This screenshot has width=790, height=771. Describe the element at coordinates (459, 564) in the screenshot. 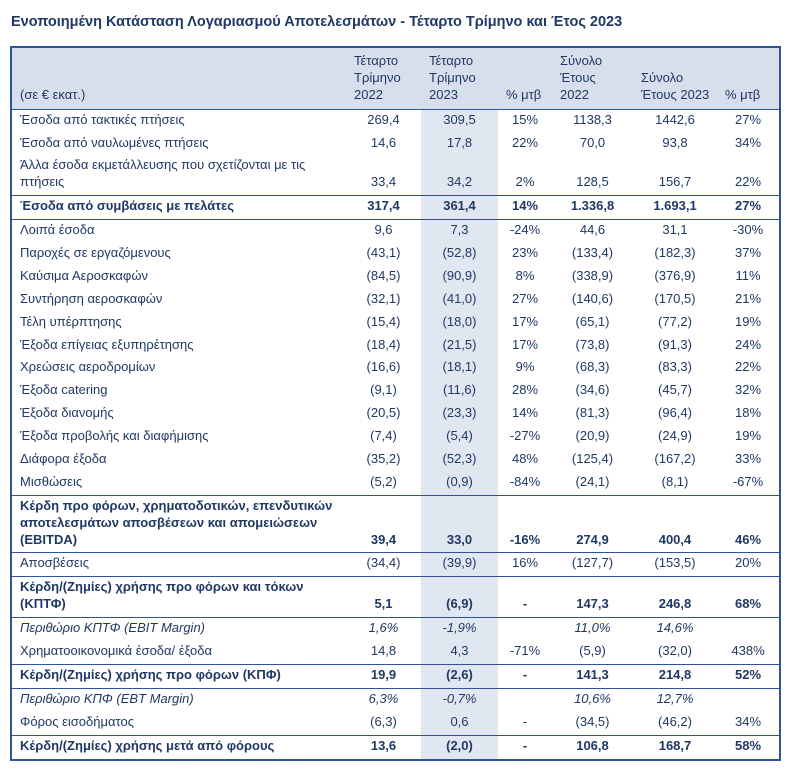

I see `cell-value: (39,9)` at that location.